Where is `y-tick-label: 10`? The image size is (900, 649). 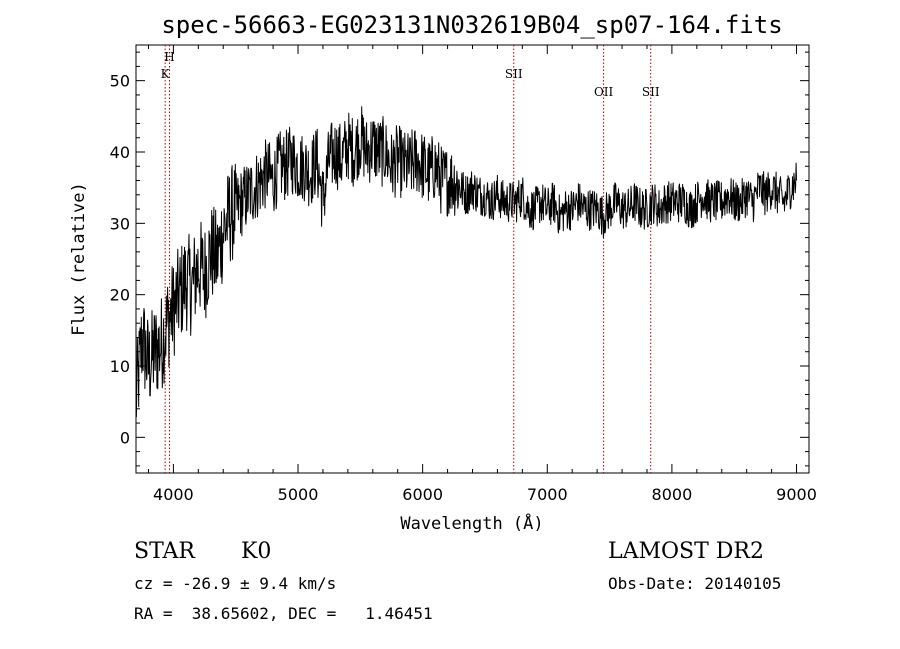
y-tick-label: 10 is located at coordinates (120, 366).